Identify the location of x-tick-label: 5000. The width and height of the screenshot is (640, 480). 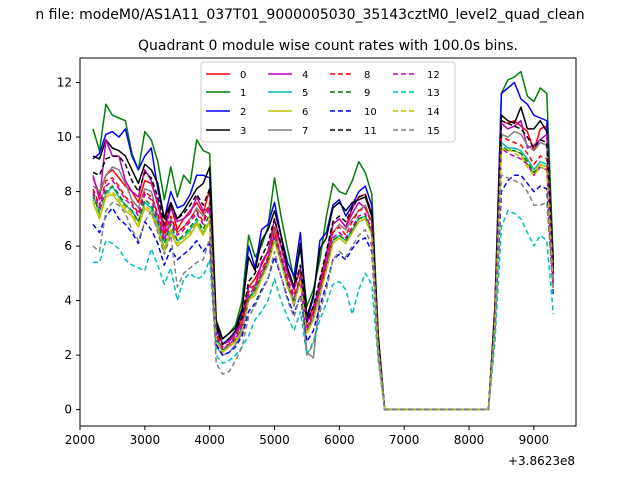
(274, 440).